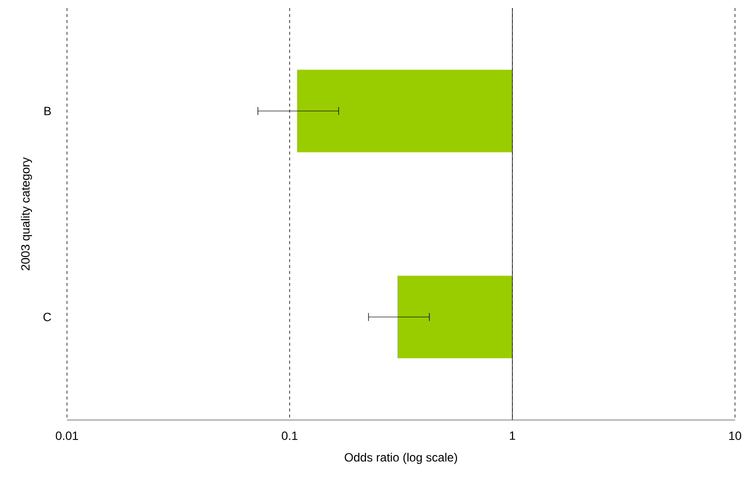  I want to click on x-tick-label: 10, so click(735, 436).